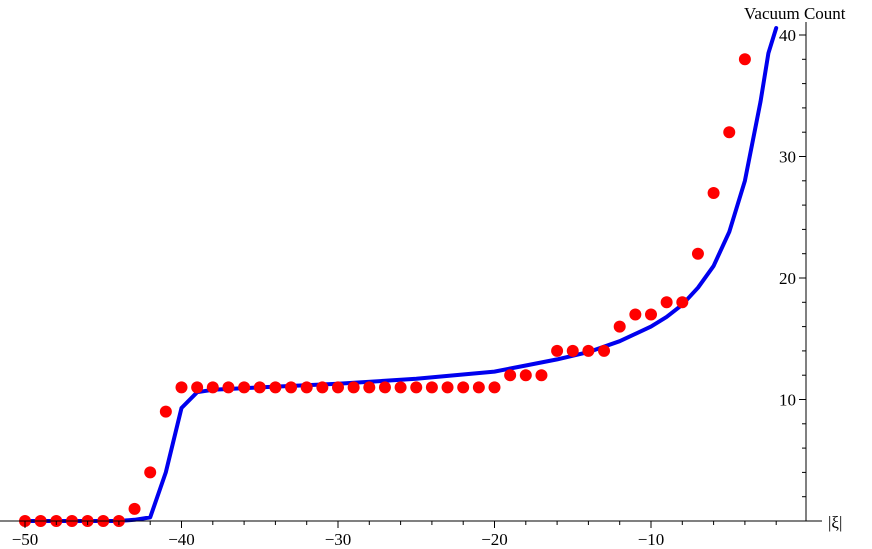  What do you see at coordinates (787, 35) in the screenshot?
I see `y-tick-label: 40` at bounding box center [787, 35].